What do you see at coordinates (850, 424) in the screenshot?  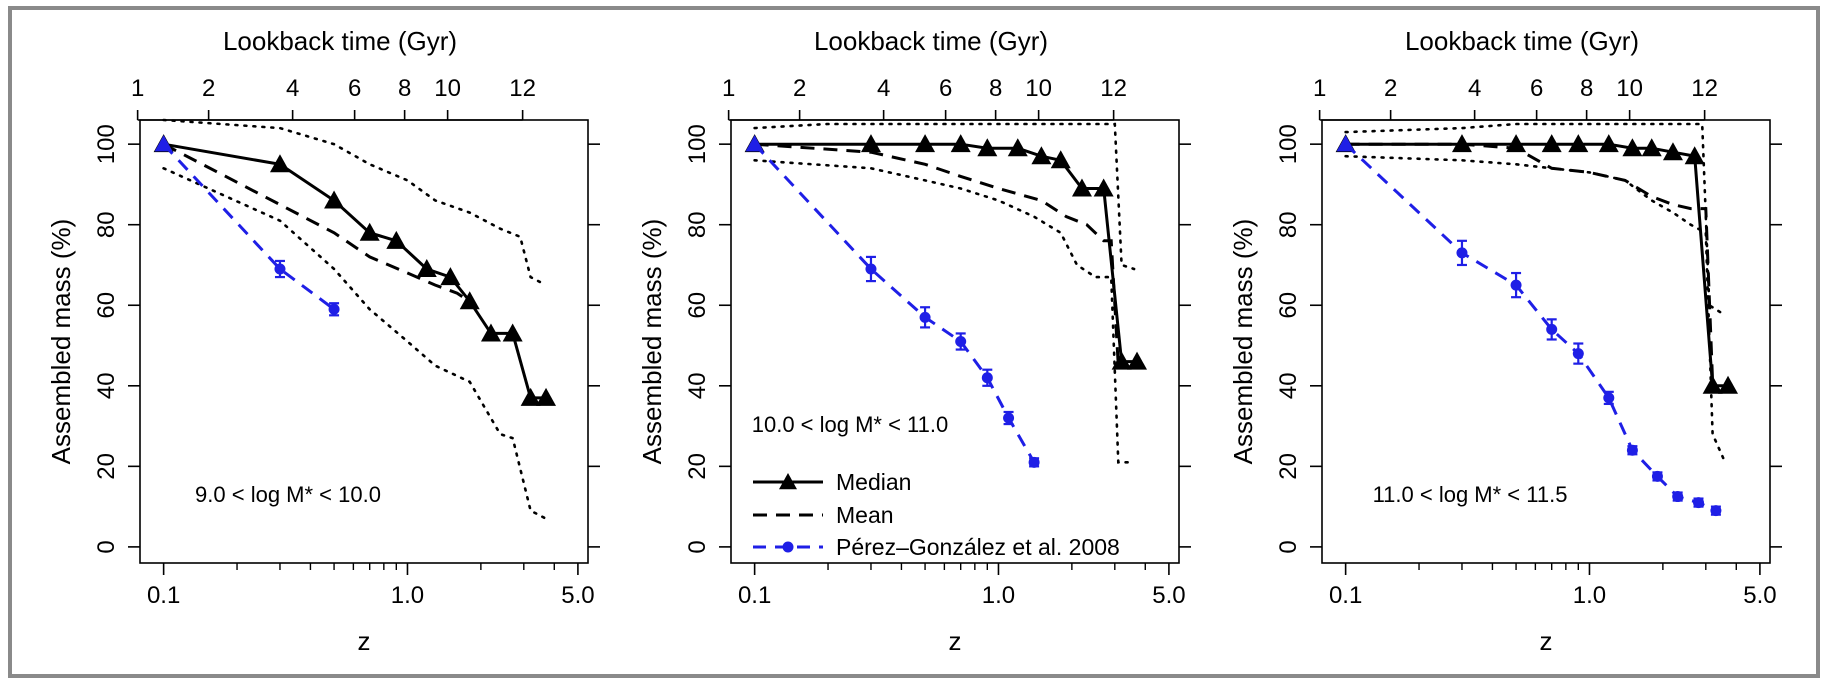 I see `mass-range-label: 10.0 < log M* < 11.0` at bounding box center [850, 424].